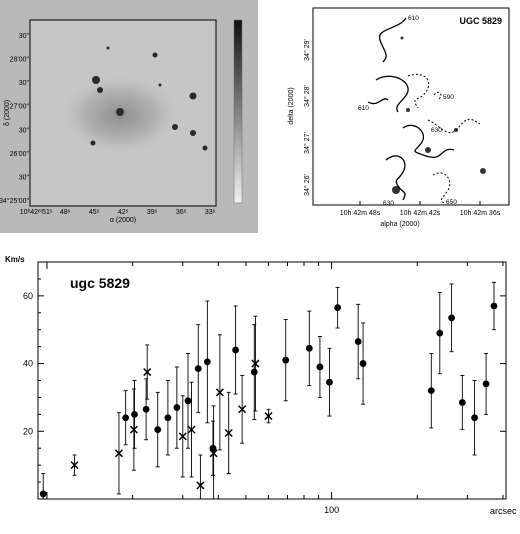 The height and width of the screenshot is (534, 520). What do you see at coordinates (15, 259) in the screenshot?
I see `y-axis-label: Km/s` at bounding box center [15, 259].